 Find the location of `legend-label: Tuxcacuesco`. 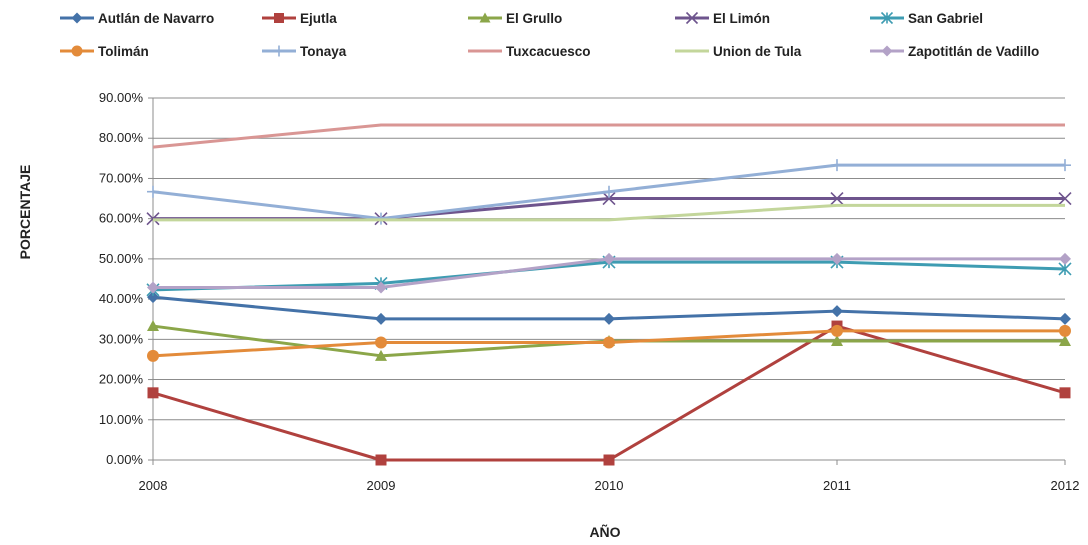

legend-label: Tuxcacuesco is located at coordinates (548, 51).